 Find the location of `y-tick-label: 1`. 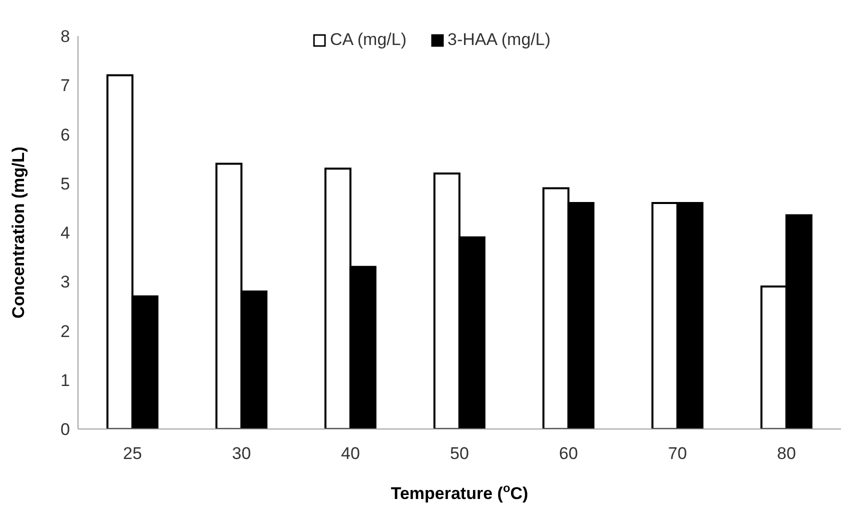

y-tick-label: 1 is located at coordinates (65, 380).